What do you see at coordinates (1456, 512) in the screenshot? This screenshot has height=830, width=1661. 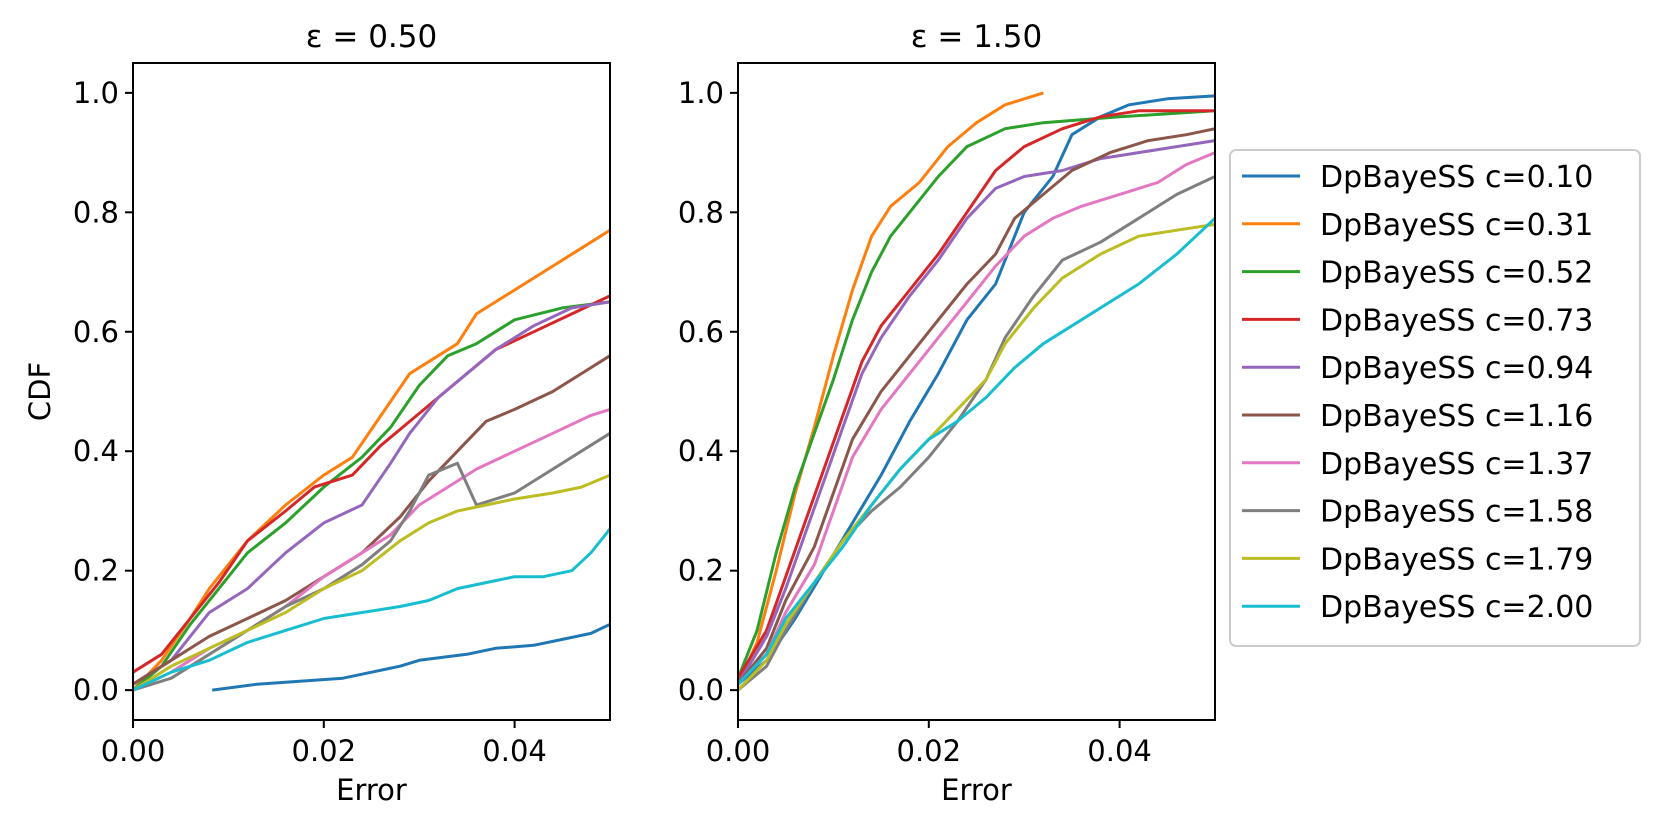 I see `legend-label: DpBayeSS c=1.58` at bounding box center [1456, 512].